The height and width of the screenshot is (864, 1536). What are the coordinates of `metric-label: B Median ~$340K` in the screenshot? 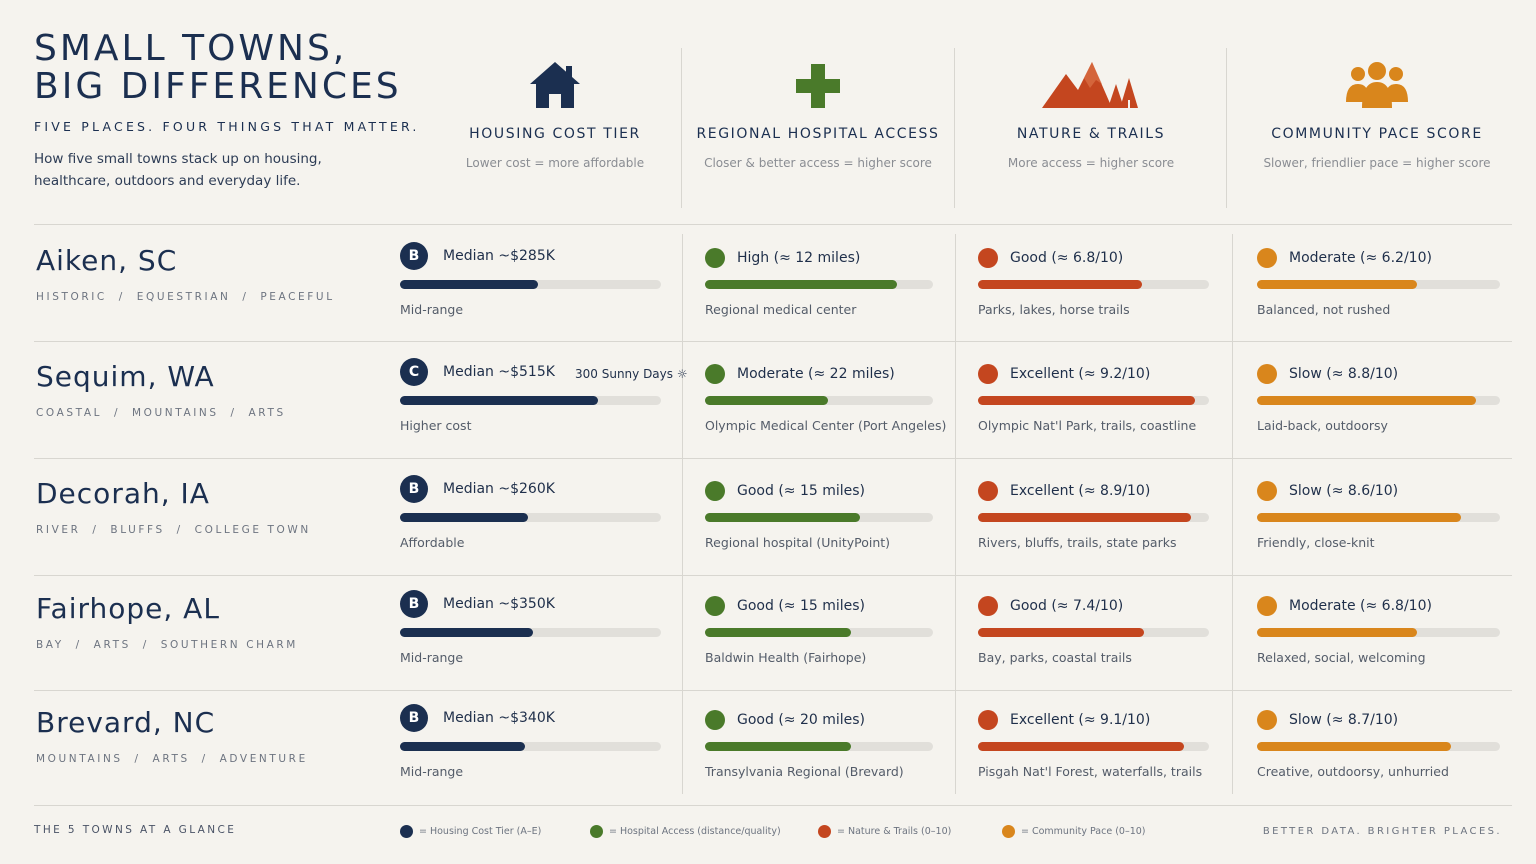 It's located at (477, 718).